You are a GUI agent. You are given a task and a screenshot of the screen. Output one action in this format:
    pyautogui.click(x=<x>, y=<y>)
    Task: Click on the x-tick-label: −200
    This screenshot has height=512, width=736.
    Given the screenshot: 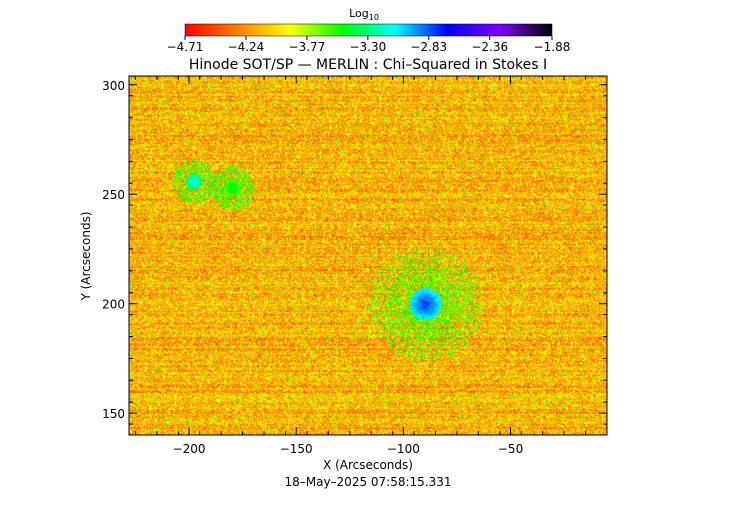 What is the action you would take?
    pyautogui.click(x=189, y=449)
    